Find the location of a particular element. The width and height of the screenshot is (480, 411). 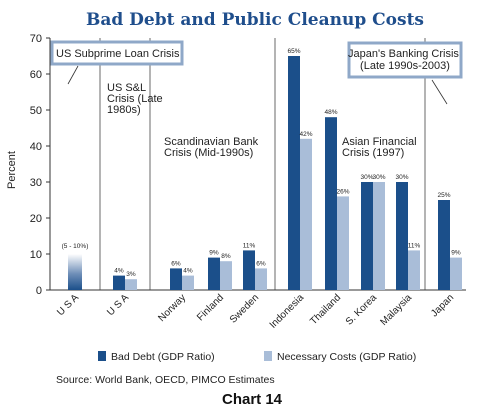

scandinavian-line: Crisis (Mid-1990s) is located at coordinates (208, 153).